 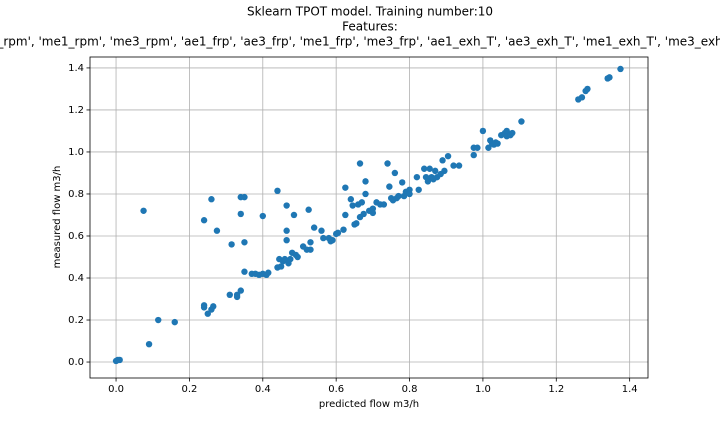 I want to click on y-tick-label: 1.4, so click(x=76, y=68).